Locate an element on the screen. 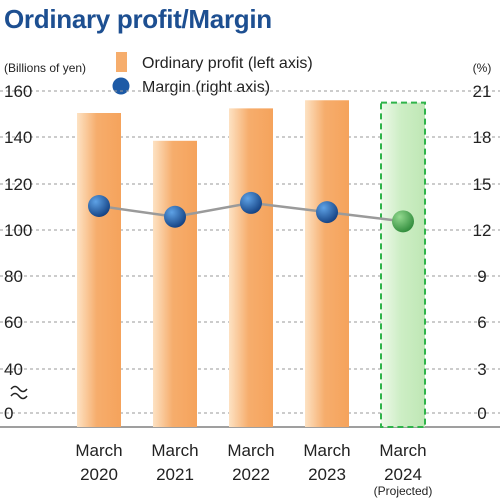 This screenshot has width=500, height=502. left-axis-tick-label: 100 is located at coordinates (18, 230).